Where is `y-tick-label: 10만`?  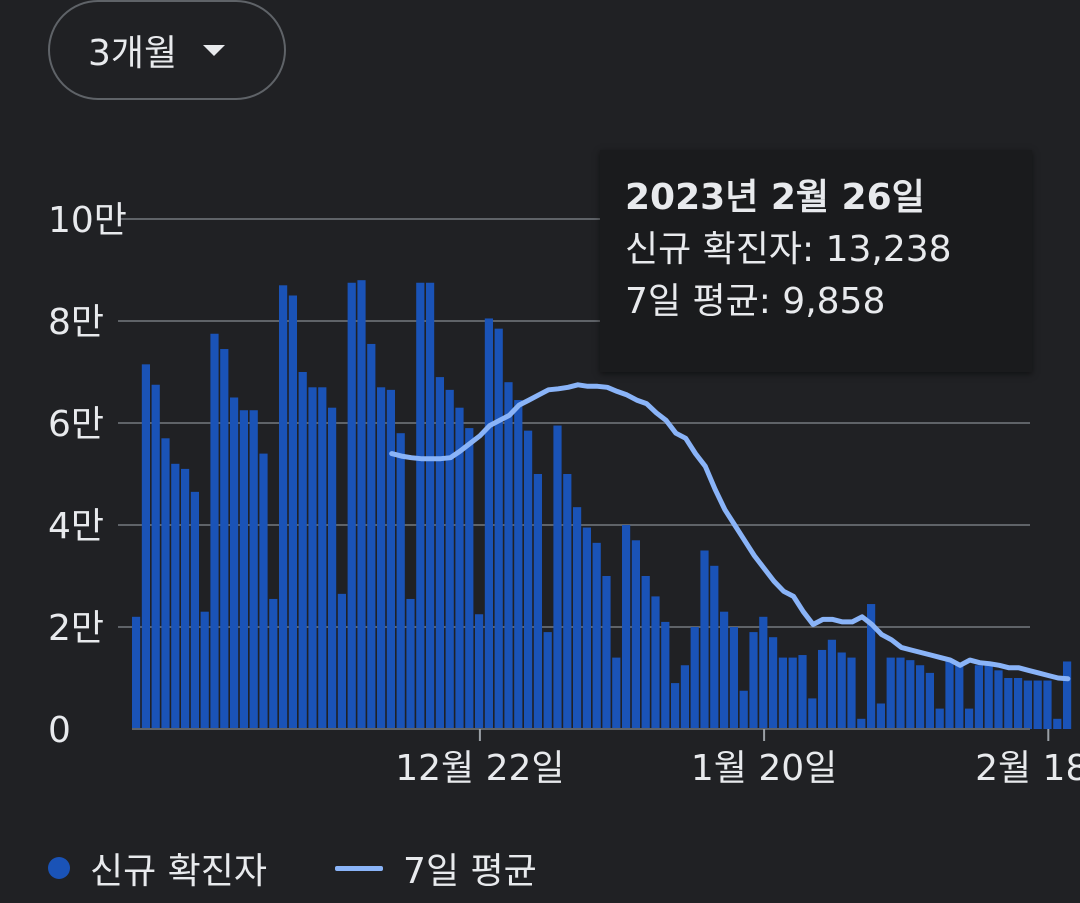 y-tick-label: 10만 is located at coordinates (87, 220).